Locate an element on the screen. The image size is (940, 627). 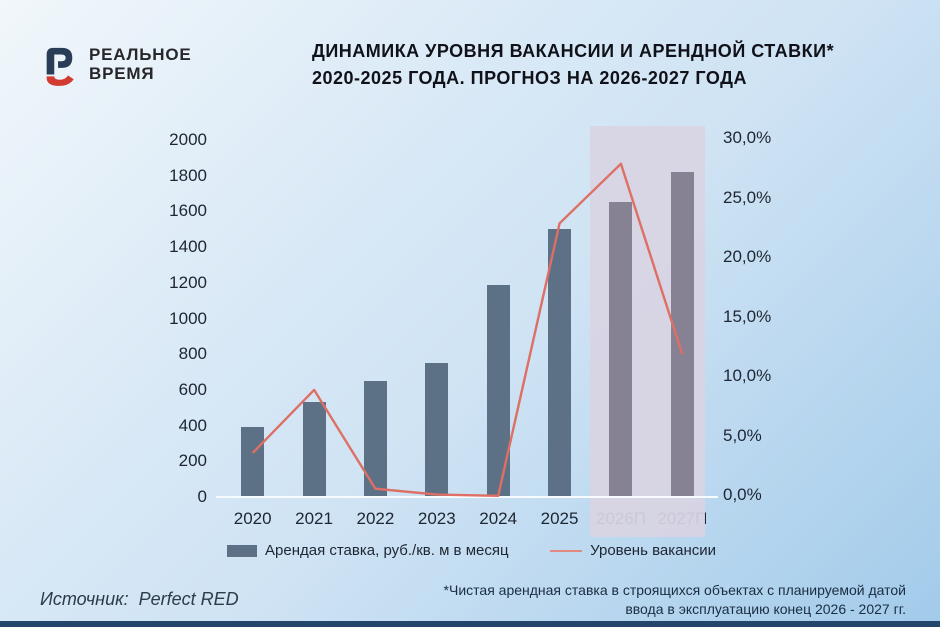
left-axis-tick-2000: 2000 is located at coordinates (188, 139).